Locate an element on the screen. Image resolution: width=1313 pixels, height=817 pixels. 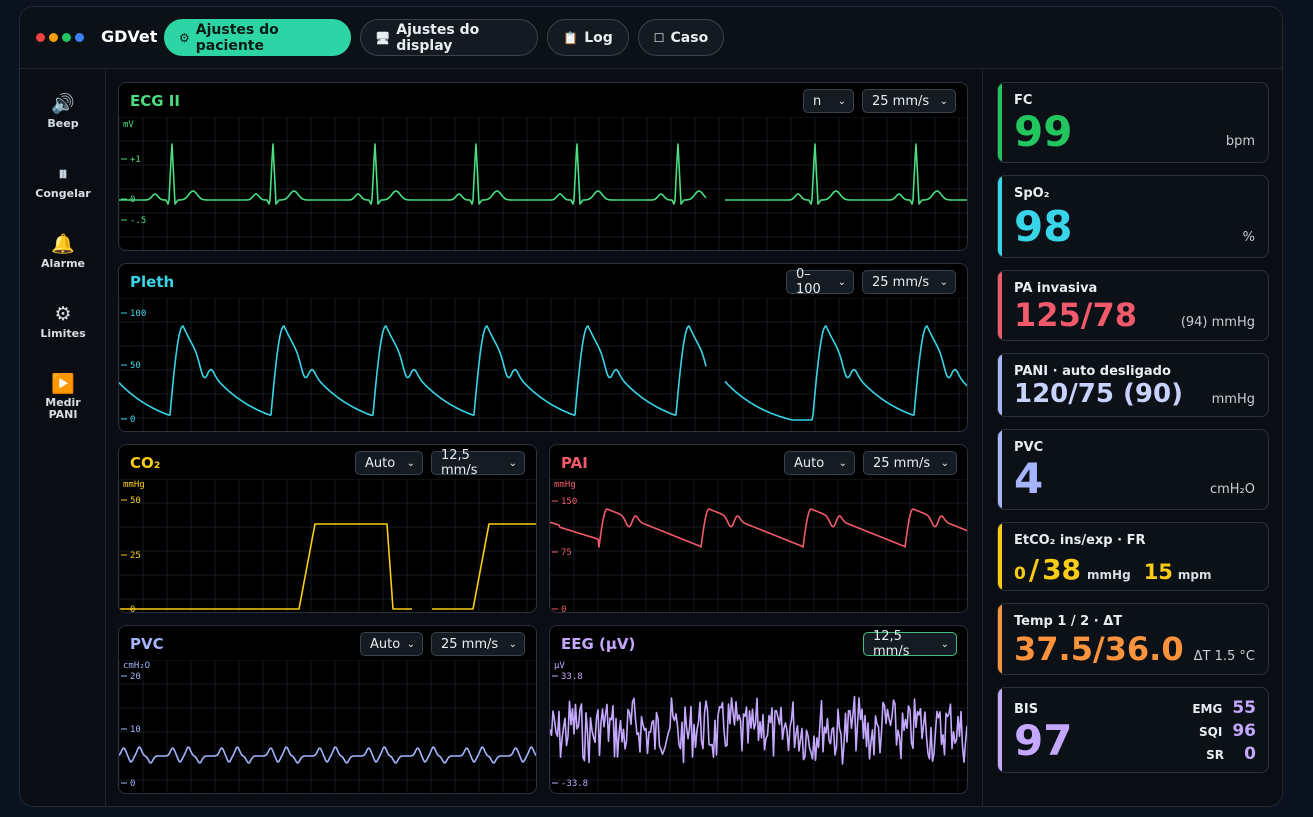
sidebar-label: Congelar is located at coordinates (63, 193).